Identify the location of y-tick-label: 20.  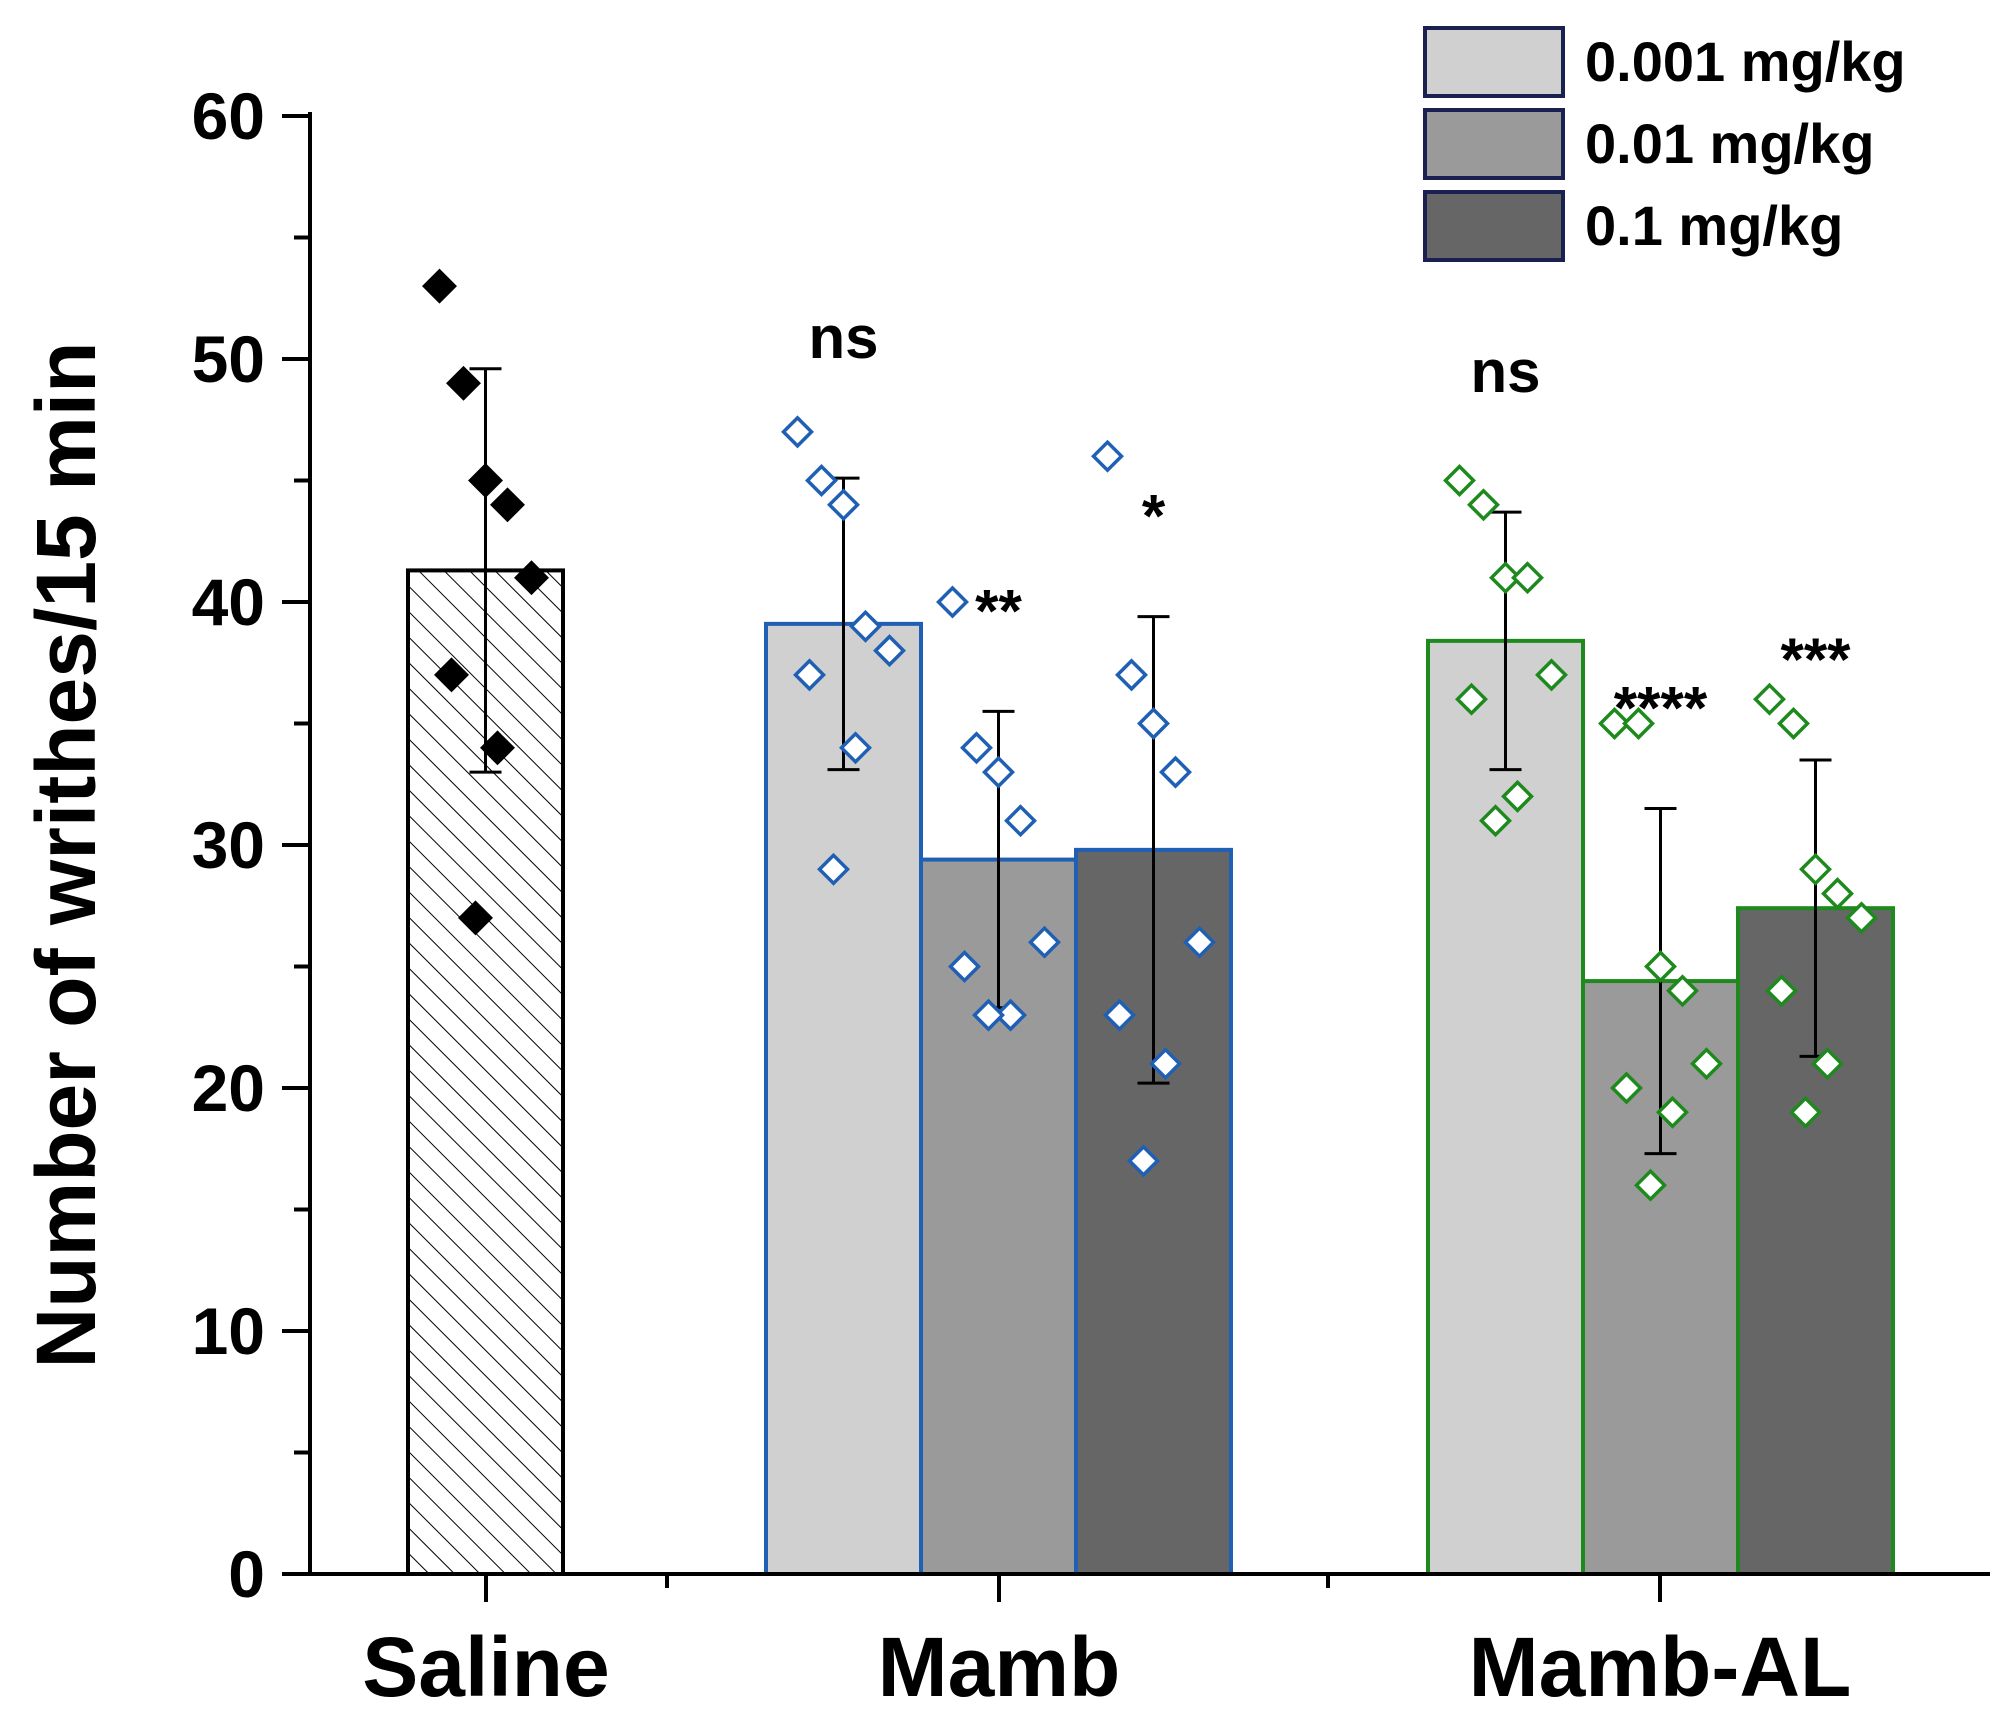
(228, 1088).